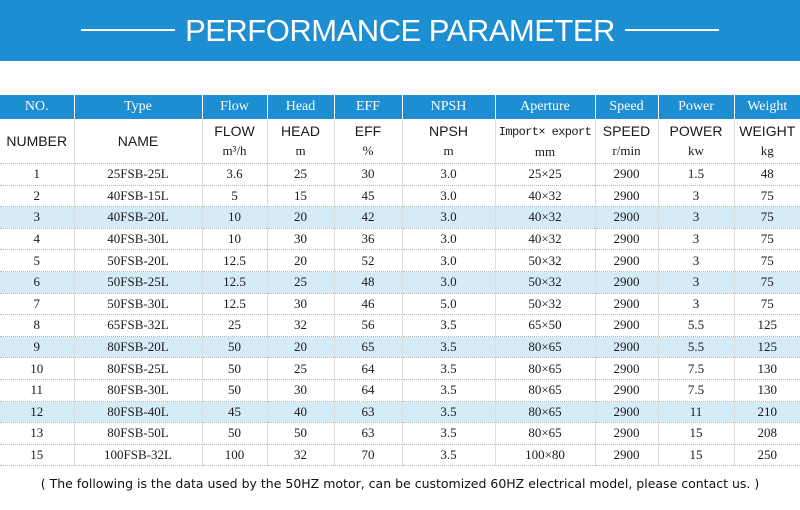  I want to click on cell-number: 11, so click(37, 390).